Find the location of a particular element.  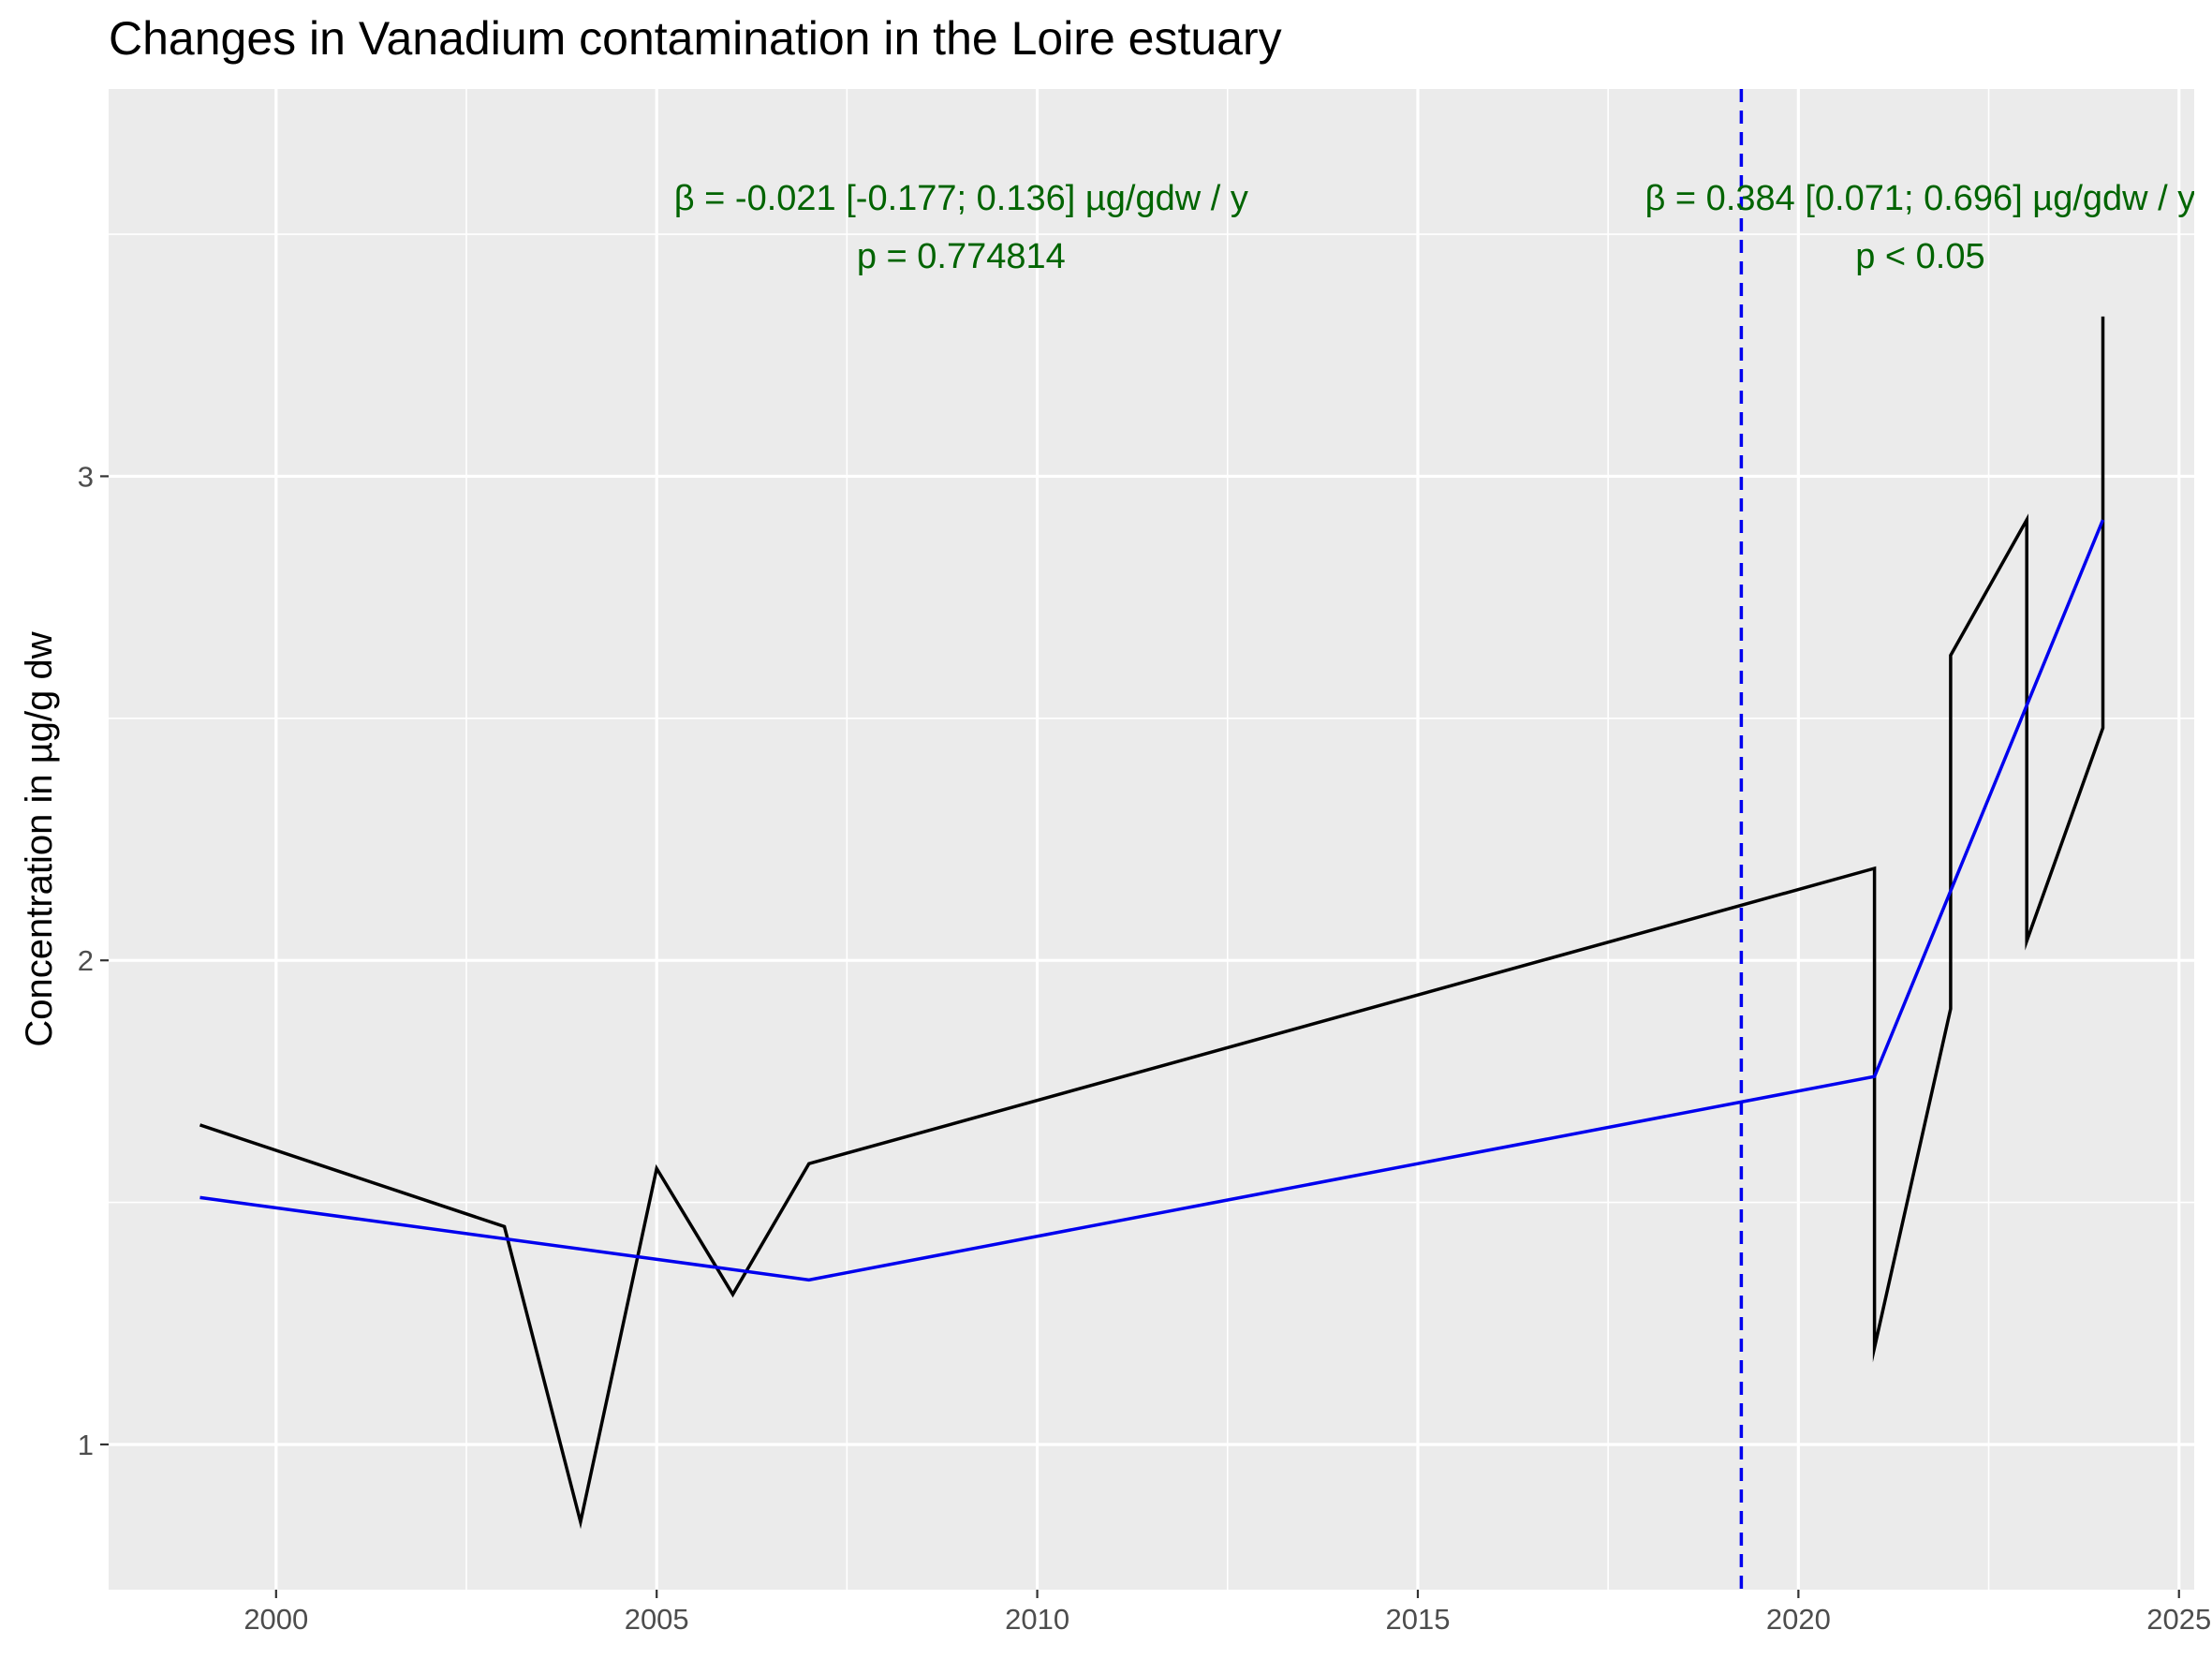

annotation-text: p = 0.774814 is located at coordinates (961, 256).